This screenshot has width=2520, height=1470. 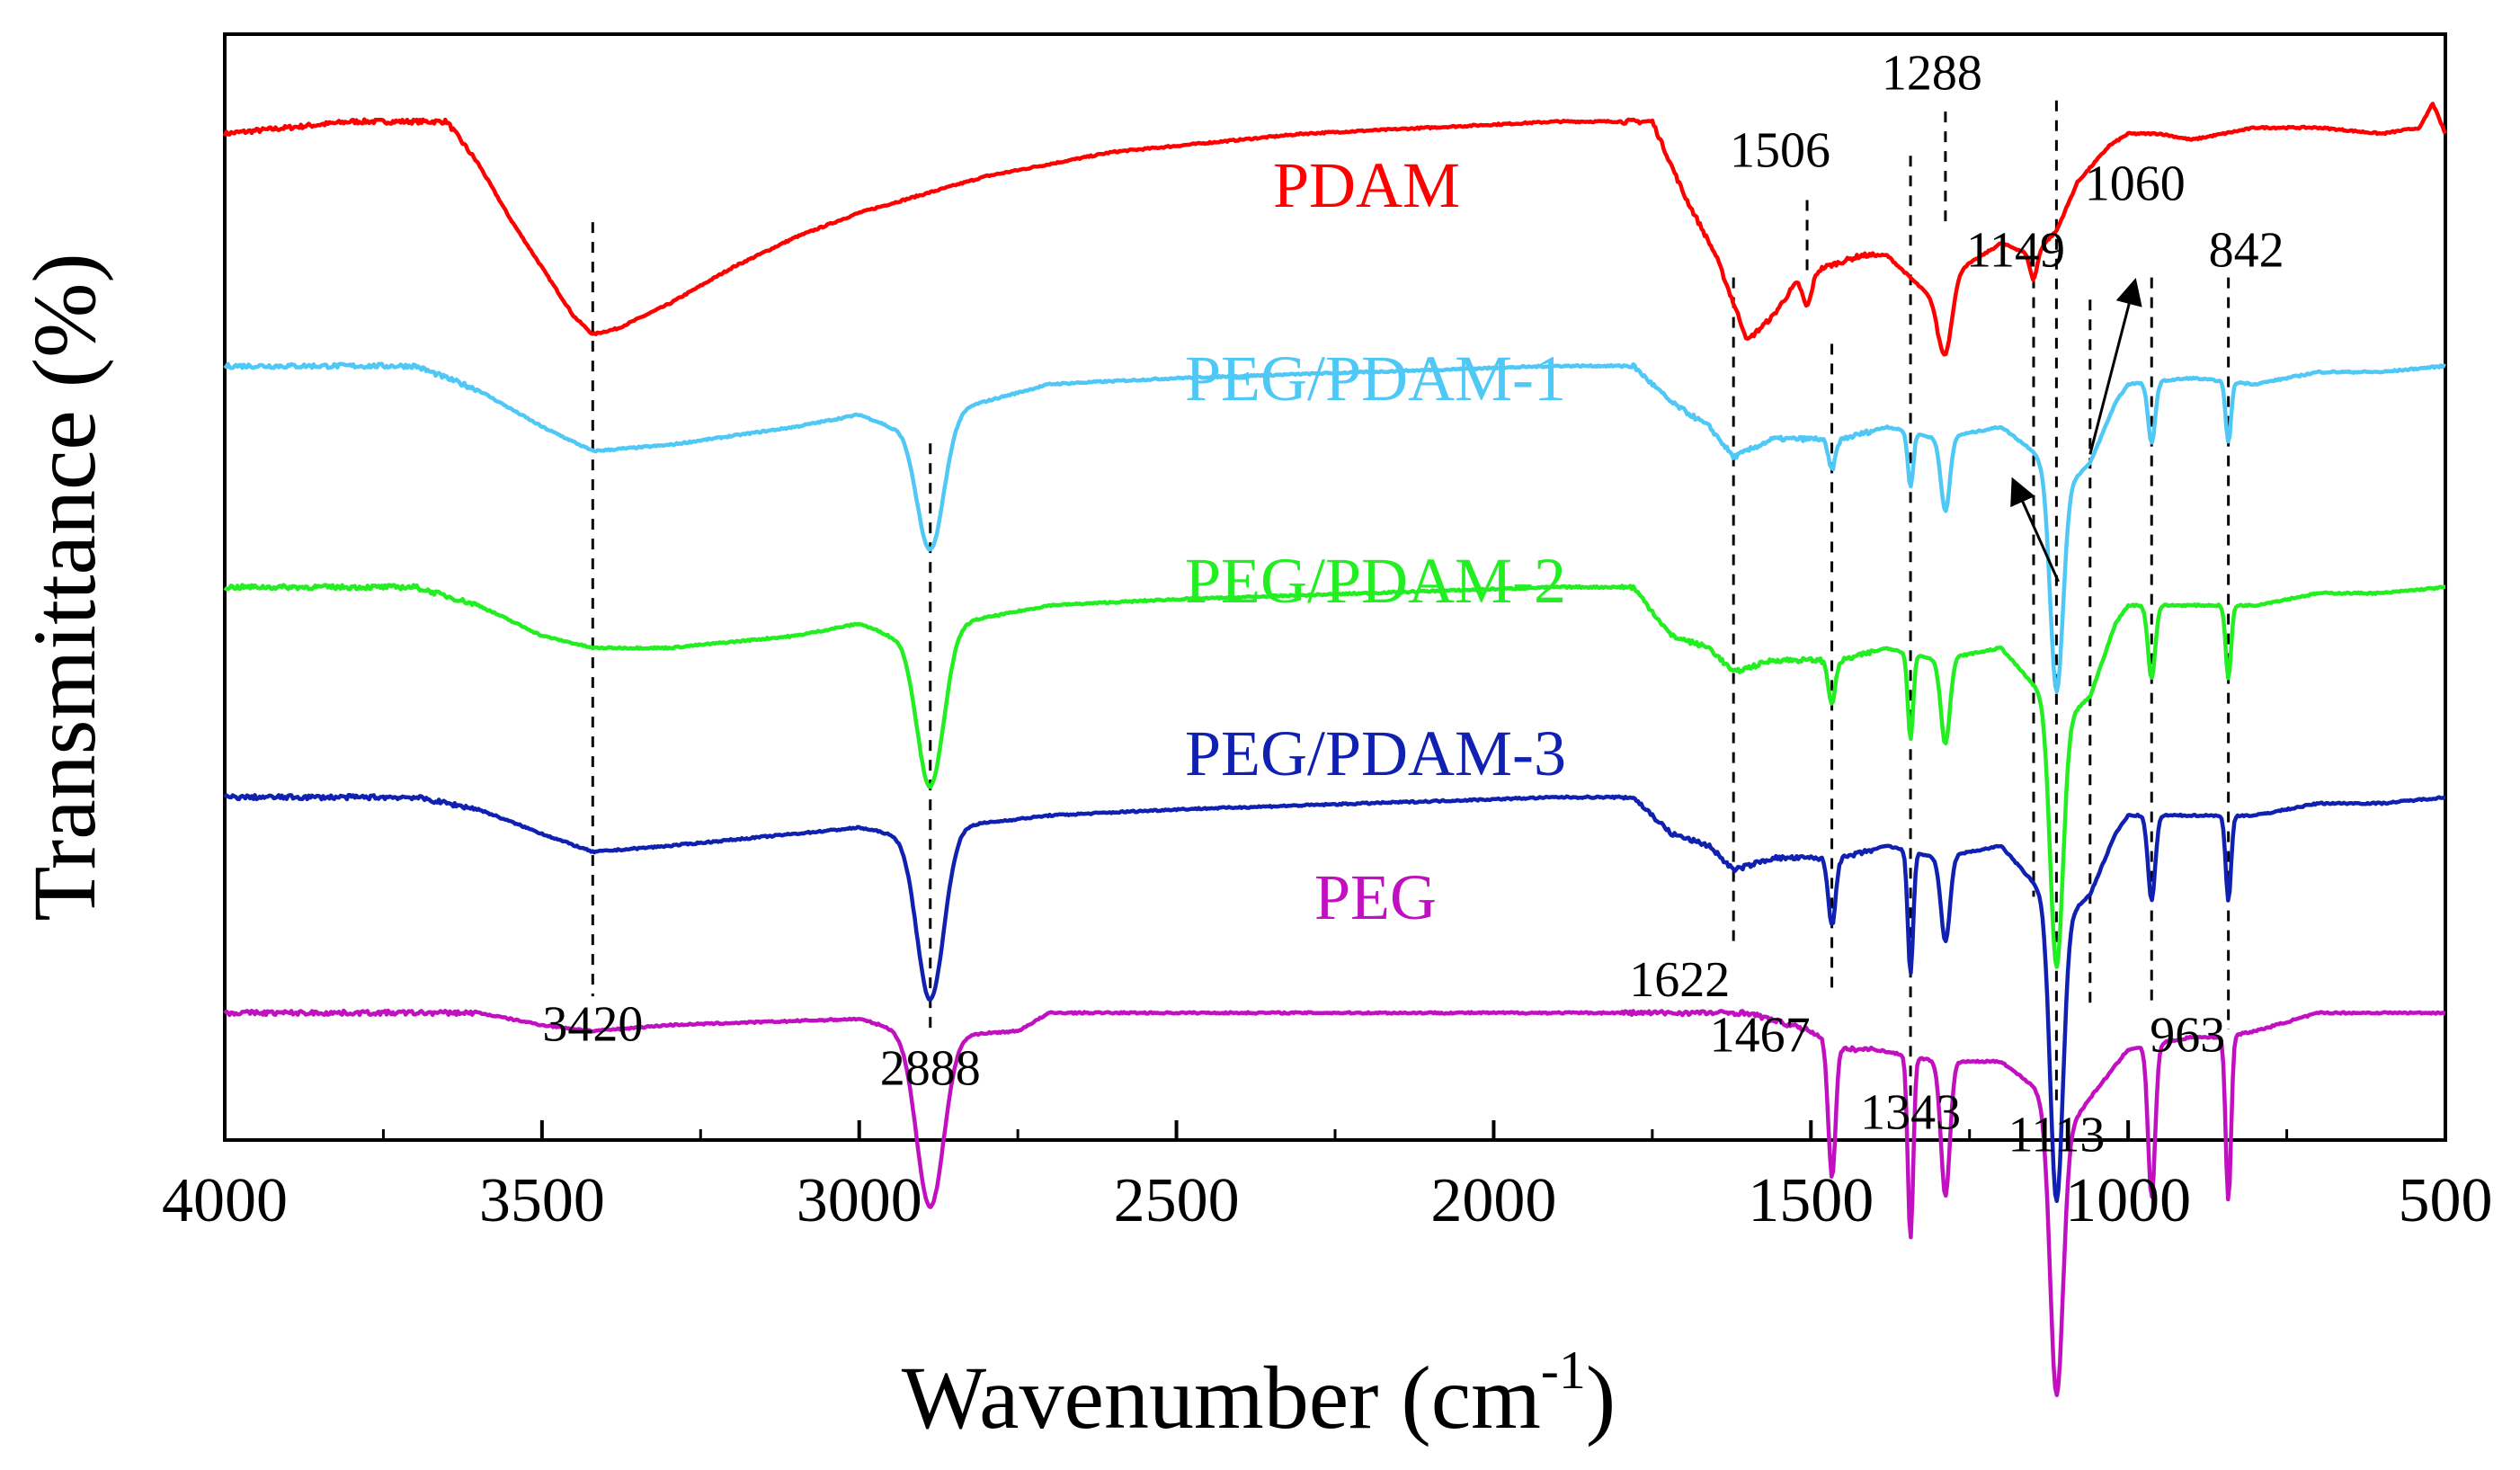 I want to click on series-label: PDAM, so click(x=1367, y=185).